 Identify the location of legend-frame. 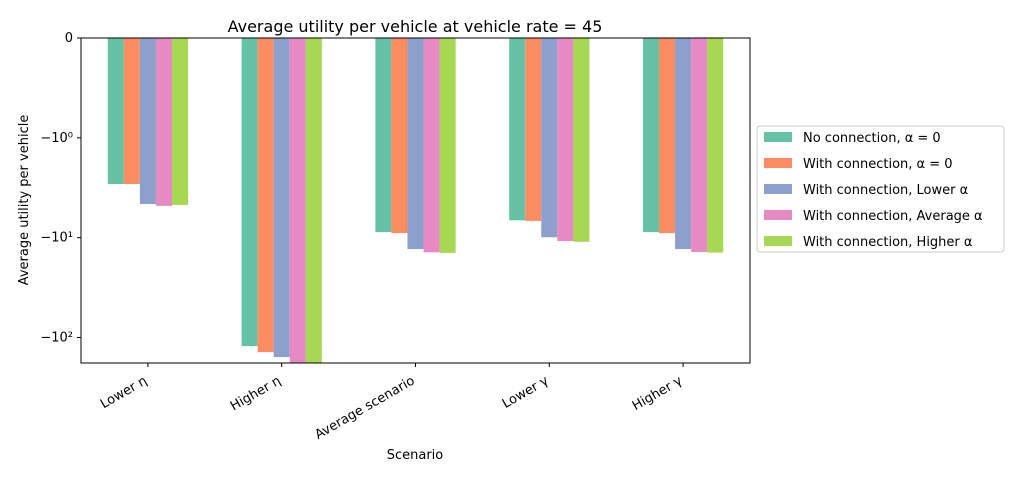
(880, 189).